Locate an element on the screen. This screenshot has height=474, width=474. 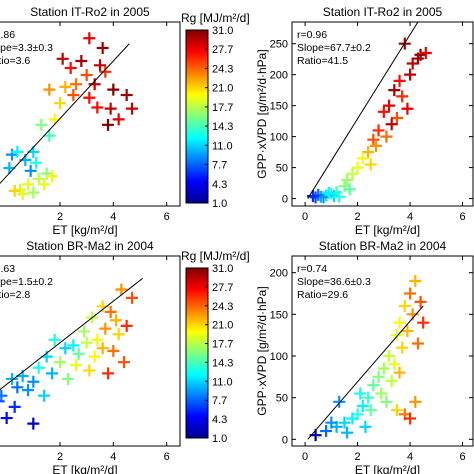
y-tick-label: 200 is located at coordinates (279, 274).